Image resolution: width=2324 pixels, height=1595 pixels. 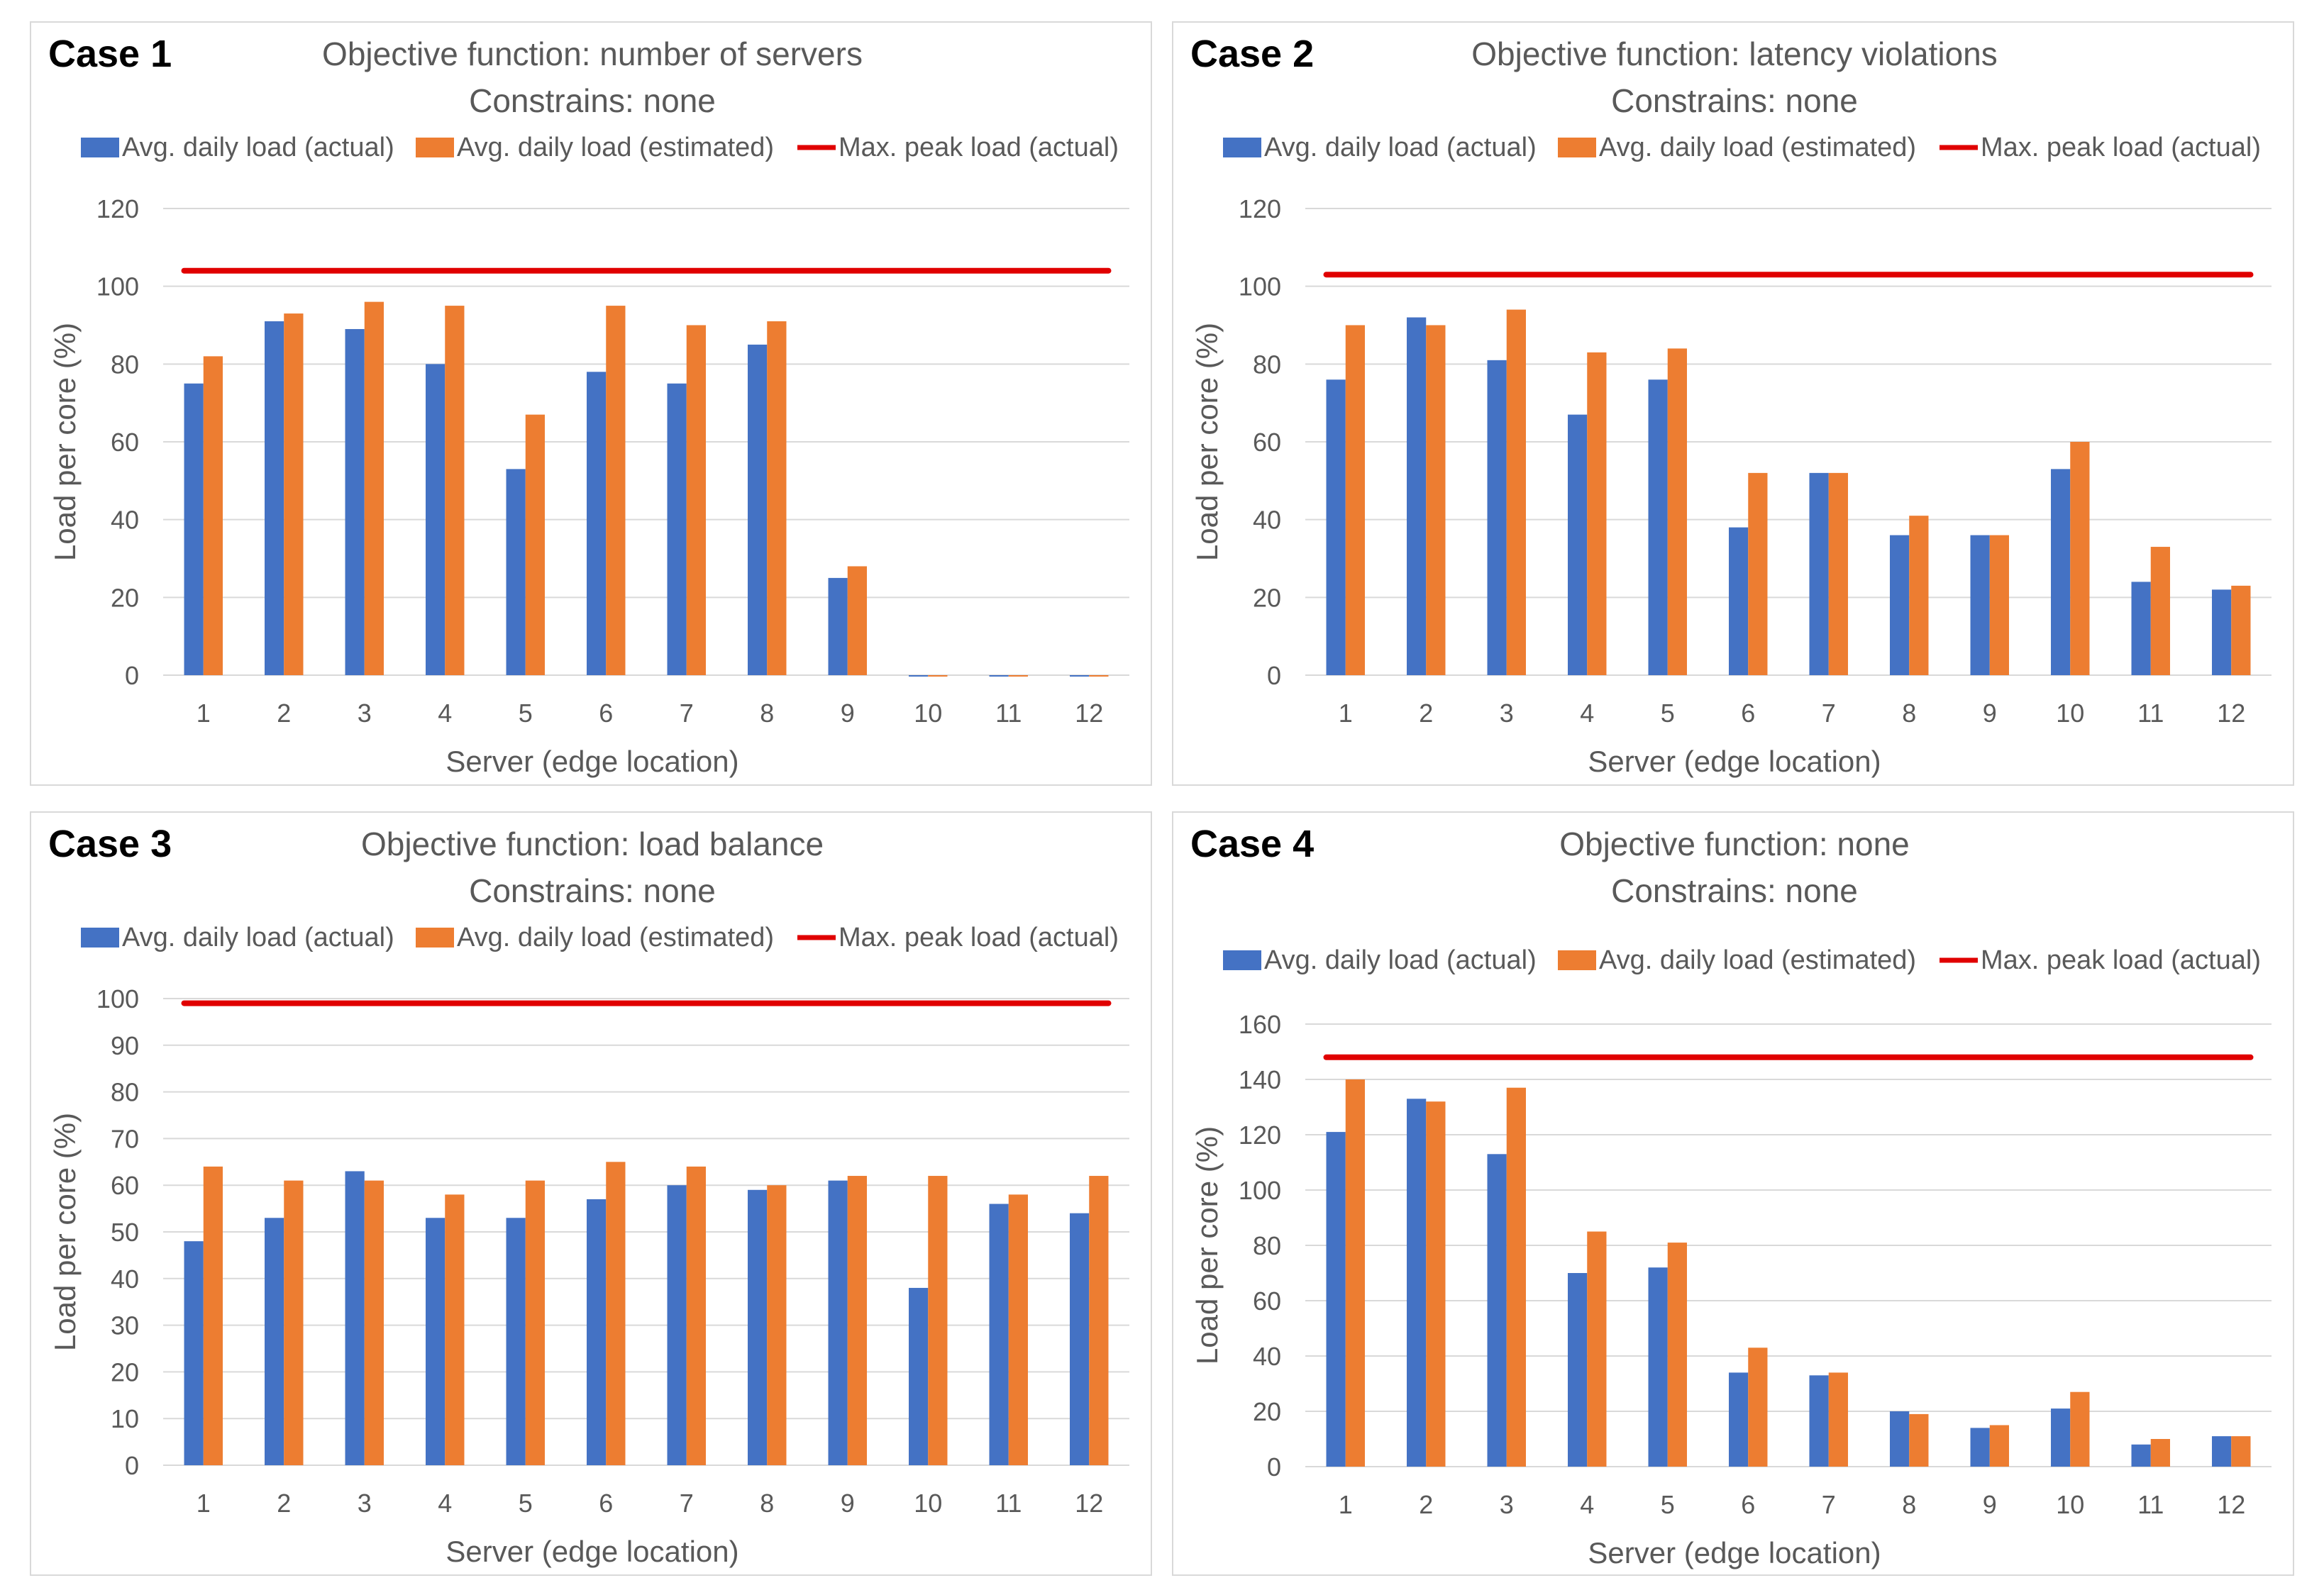 What do you see at coordinates (1829, 713) in the screenshot?
I see `x-tick-label: 7` at bounding box center [1829, 713].